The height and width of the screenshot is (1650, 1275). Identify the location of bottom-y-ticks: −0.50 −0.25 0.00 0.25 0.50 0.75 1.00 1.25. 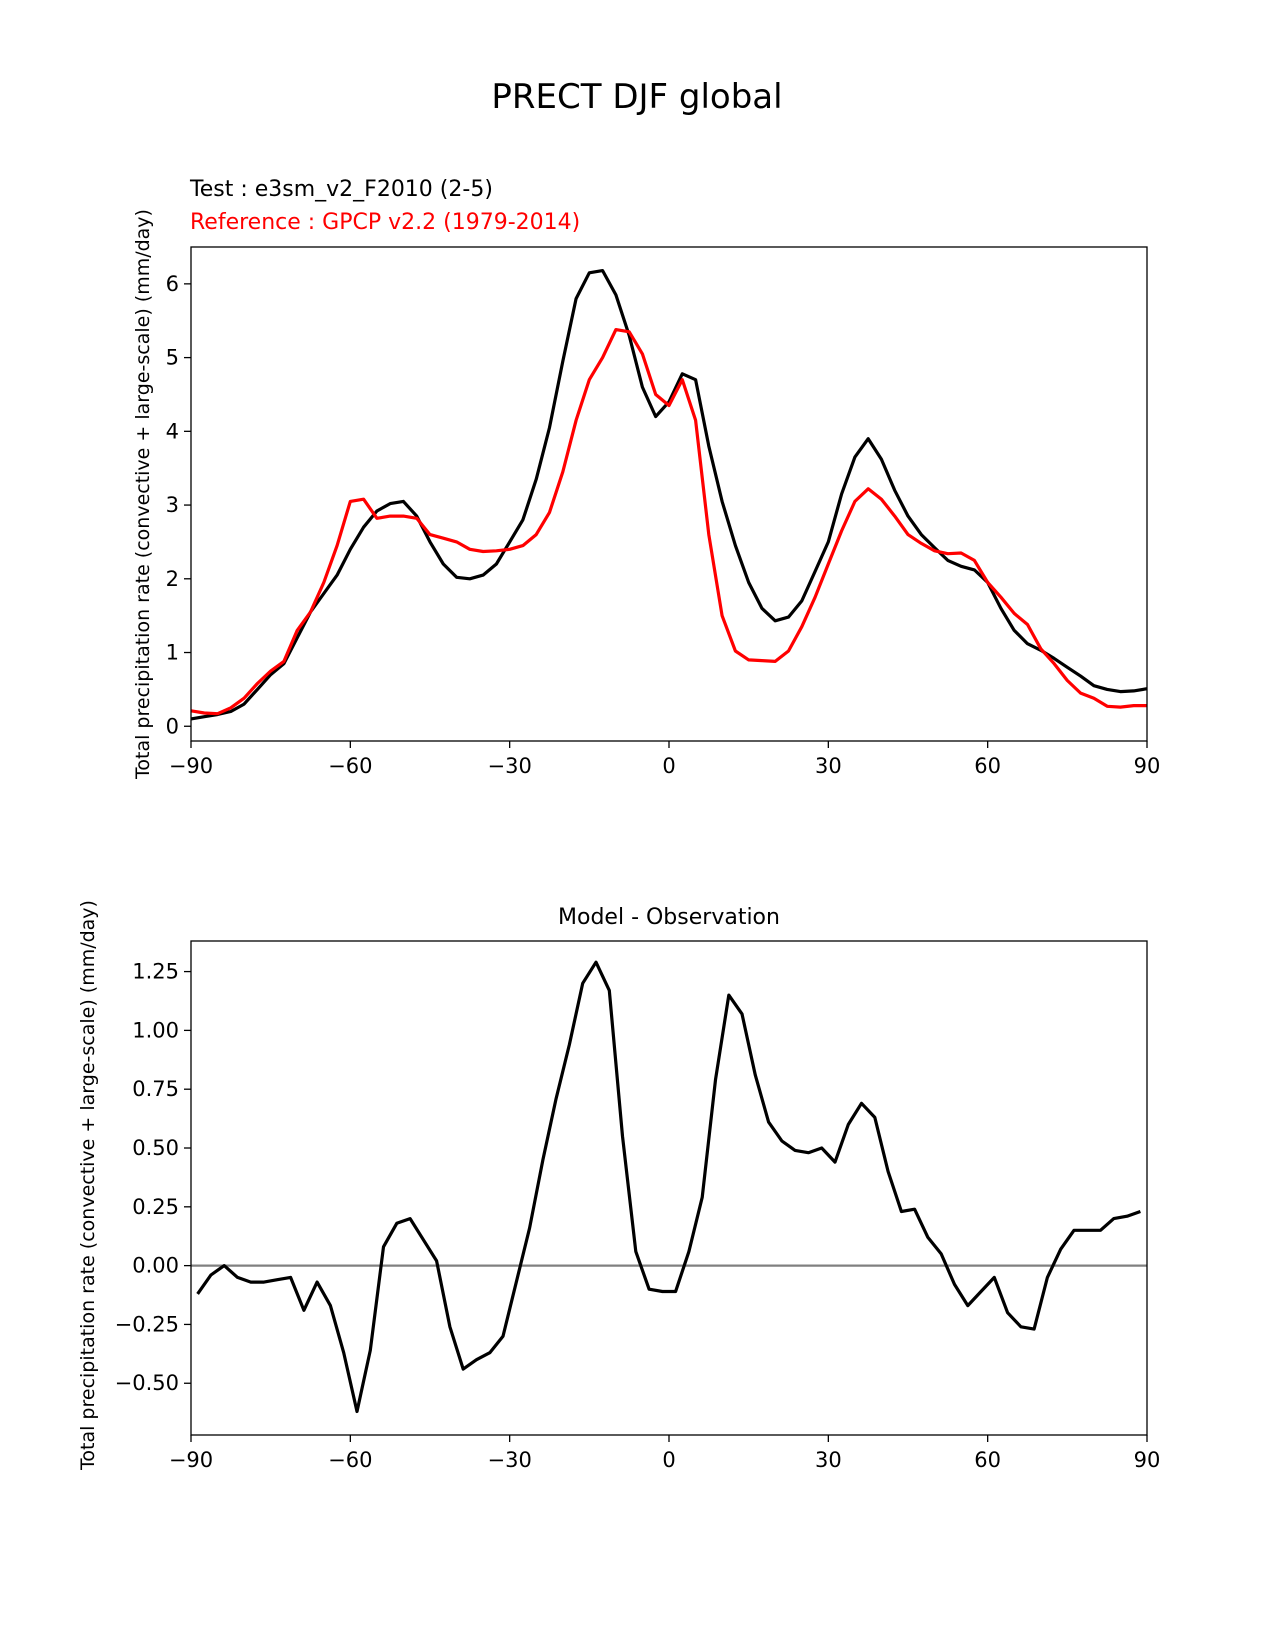
(153, 1177).